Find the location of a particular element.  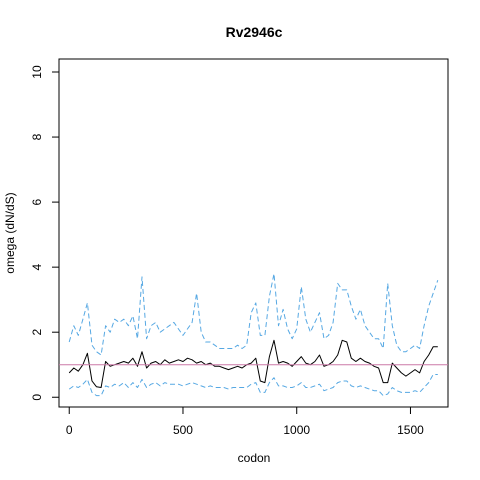

y-axis-label: omega (dN/dS) is located at coordinates (10, 232).